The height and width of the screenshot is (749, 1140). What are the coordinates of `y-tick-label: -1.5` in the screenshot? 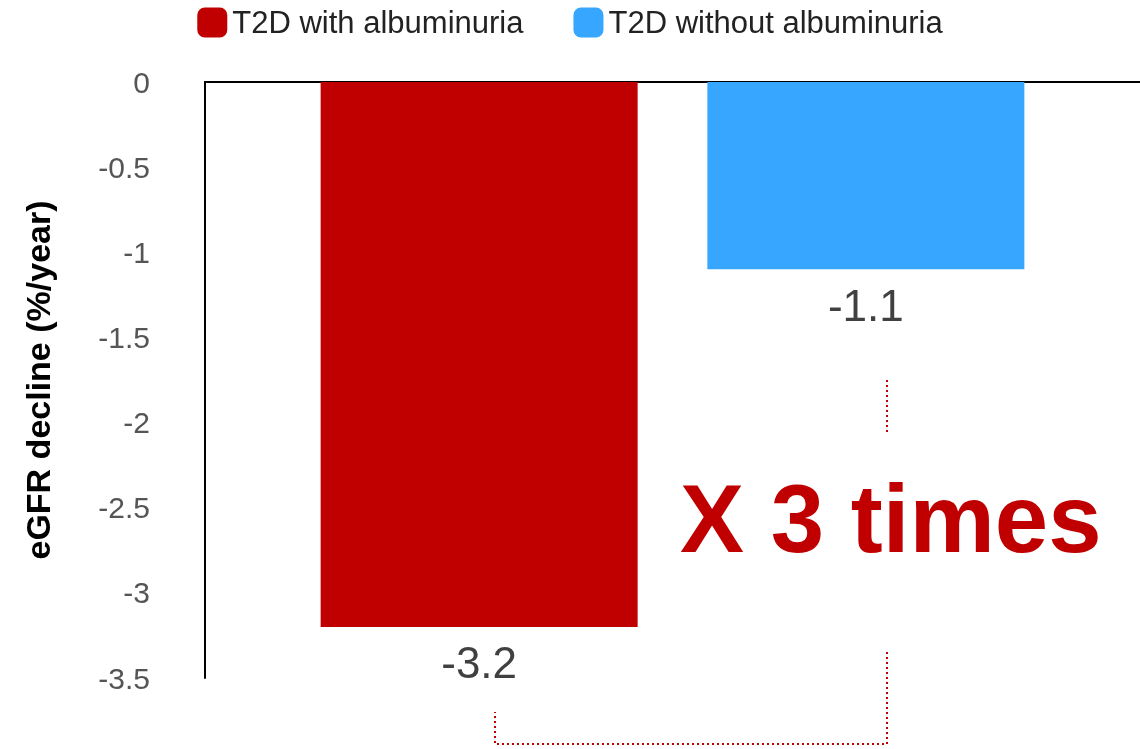 It's located at (124, 337).